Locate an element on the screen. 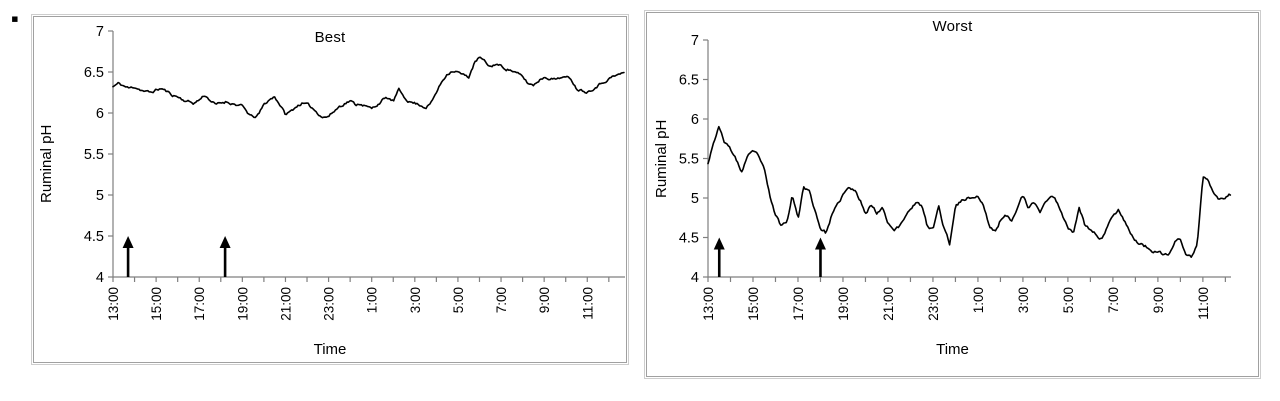 Image resolution: width=1280 pixels, height=401 pixels. y-tick-label: 7 is located at coordinates (695, 41).